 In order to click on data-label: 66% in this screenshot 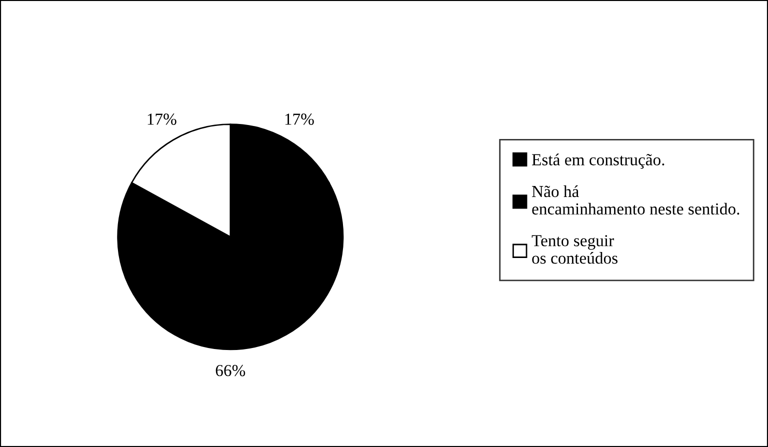, I will do `click(231, 370)`.